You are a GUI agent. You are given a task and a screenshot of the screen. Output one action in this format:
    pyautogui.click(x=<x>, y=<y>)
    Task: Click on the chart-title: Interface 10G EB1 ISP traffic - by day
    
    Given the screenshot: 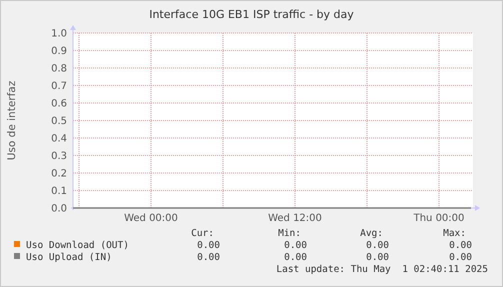 What is the action you would take?
    pyautogui.click(x=251, y=14)
    